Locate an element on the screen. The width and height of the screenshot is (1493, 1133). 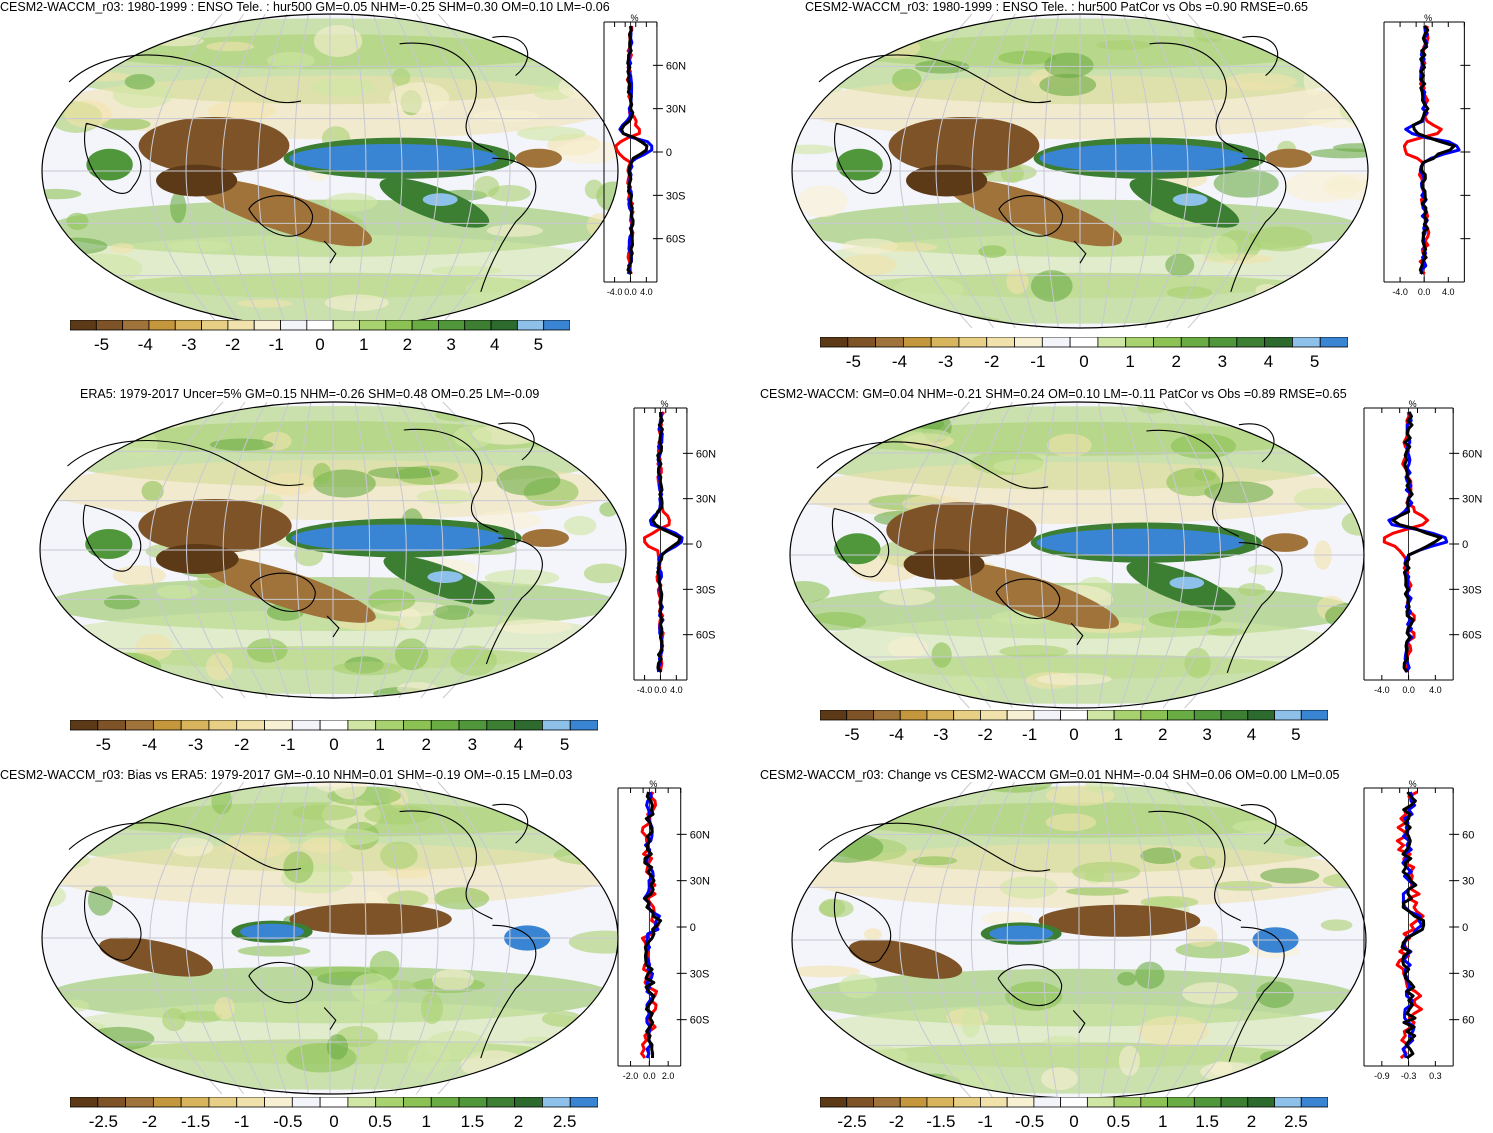
model-profile is located at coordinates (666, 542).